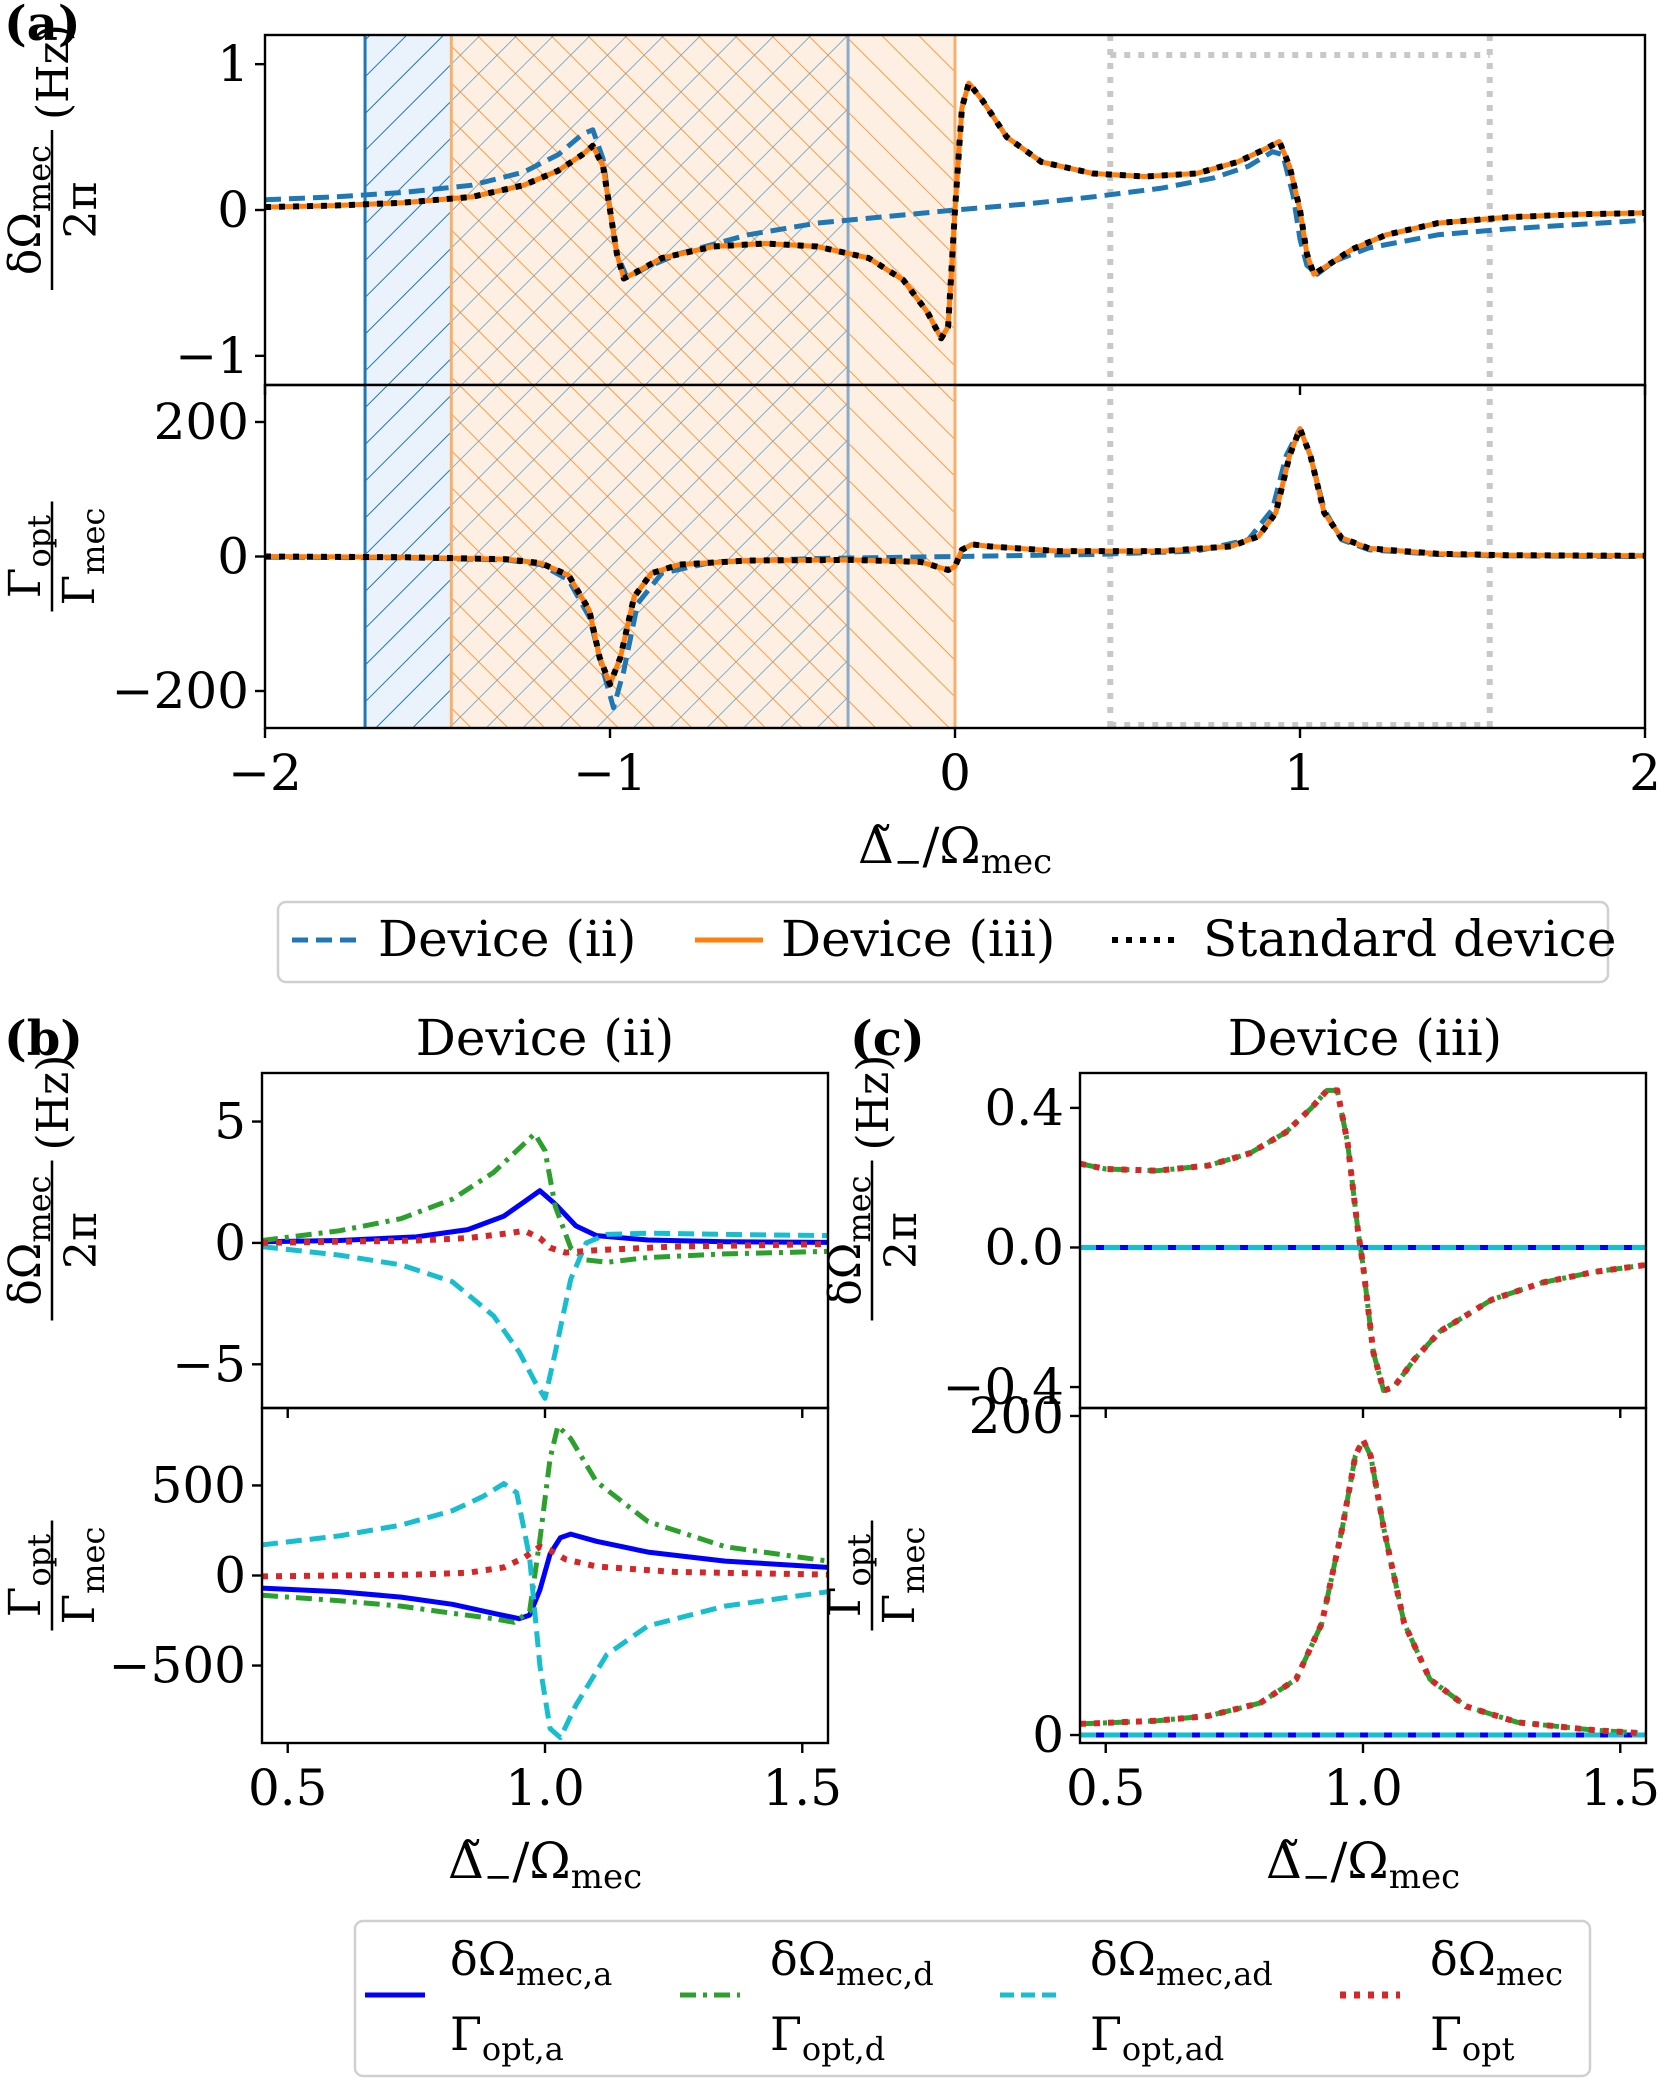  What do you see at coordinates (180, 691) in the screenshot?
I see `ytick-label-a_bottom-0: −200` at bounding box center [180, 691].